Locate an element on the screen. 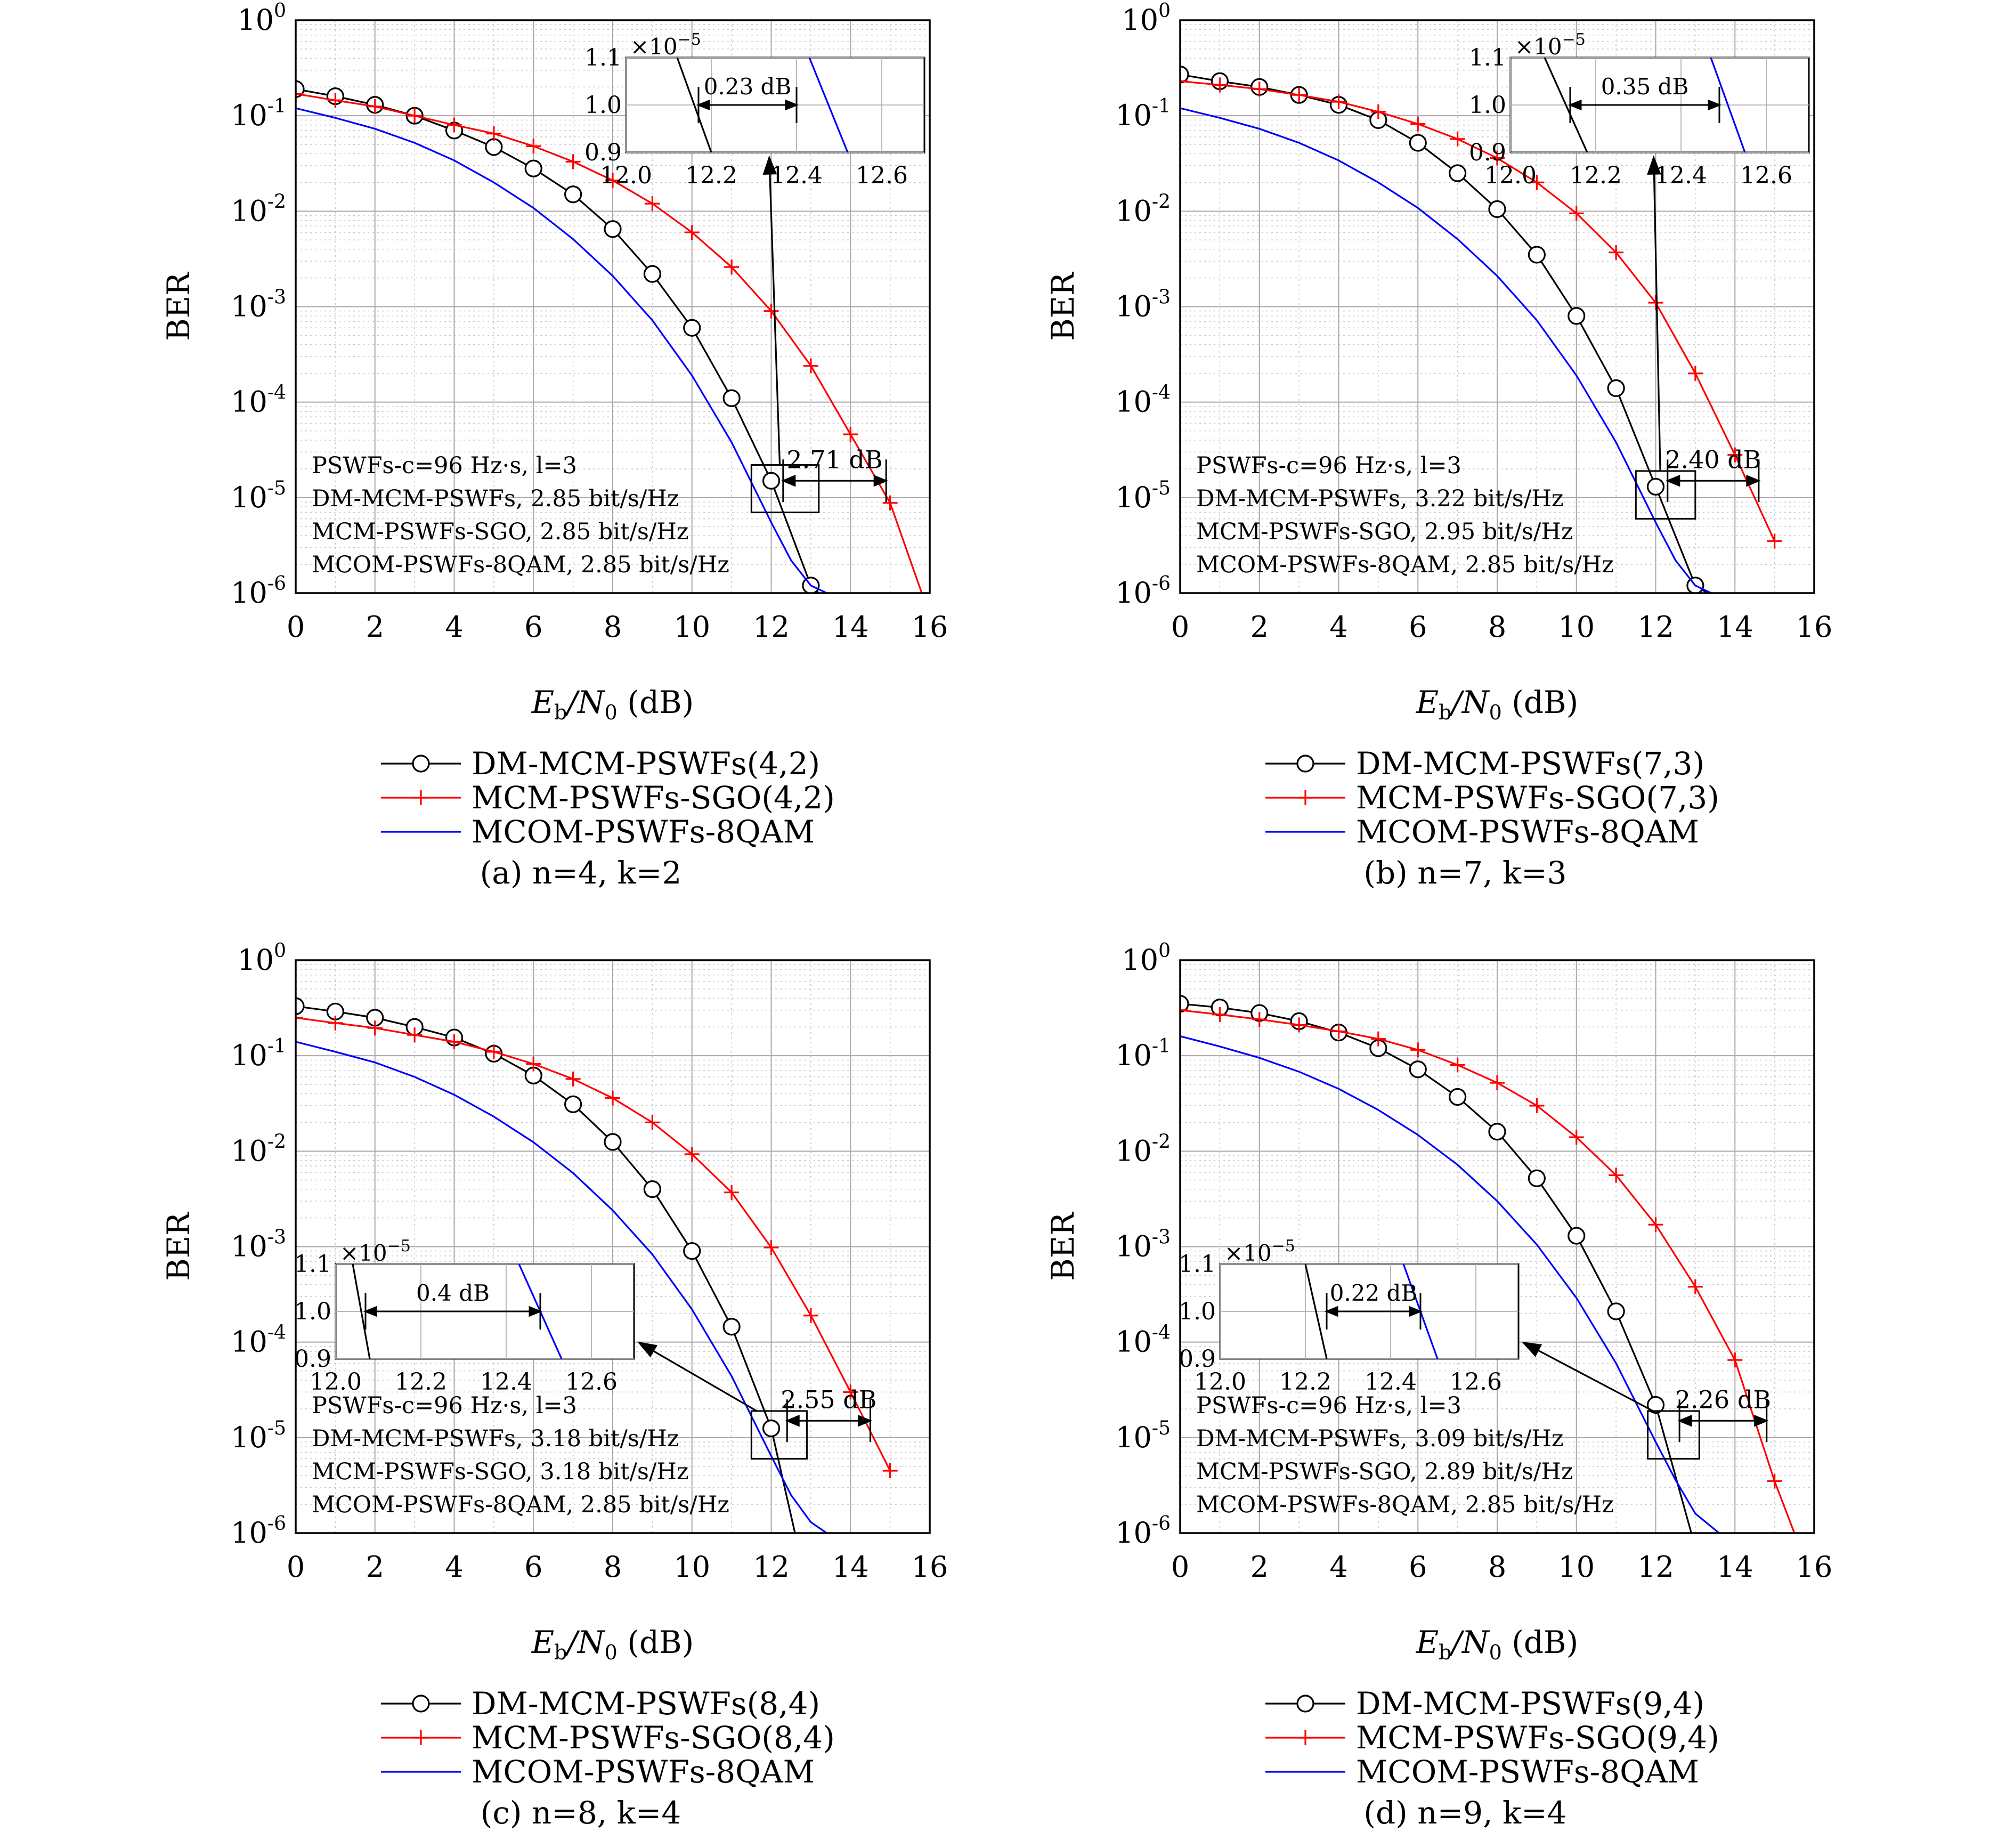 This screenshot has width=2014, height=1848. y-tick-label: 10⁻⁶ is located at coordinates (258, 591).